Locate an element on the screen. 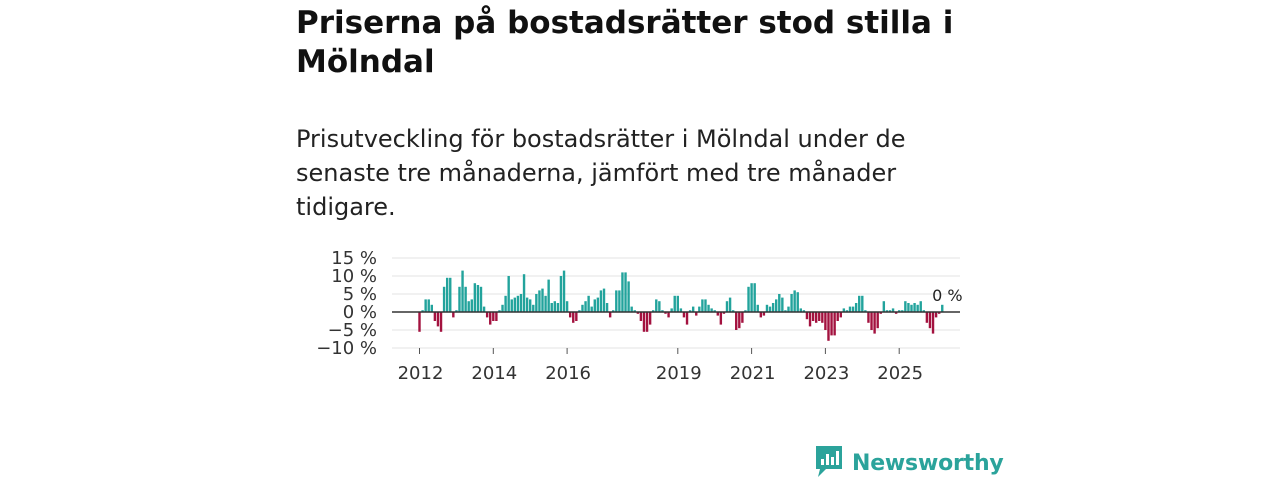  last-value-annotation: 0 % is located at coordinates (947, 295).